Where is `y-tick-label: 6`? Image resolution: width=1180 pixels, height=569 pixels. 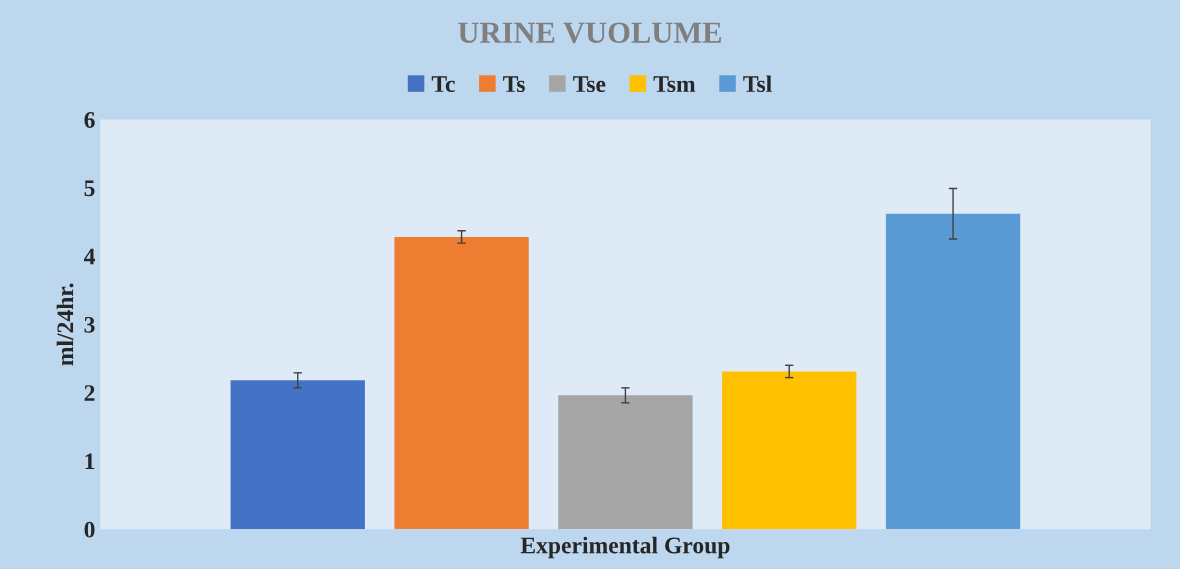
y-tick-label: 6 is located at coordinates (89, 120).